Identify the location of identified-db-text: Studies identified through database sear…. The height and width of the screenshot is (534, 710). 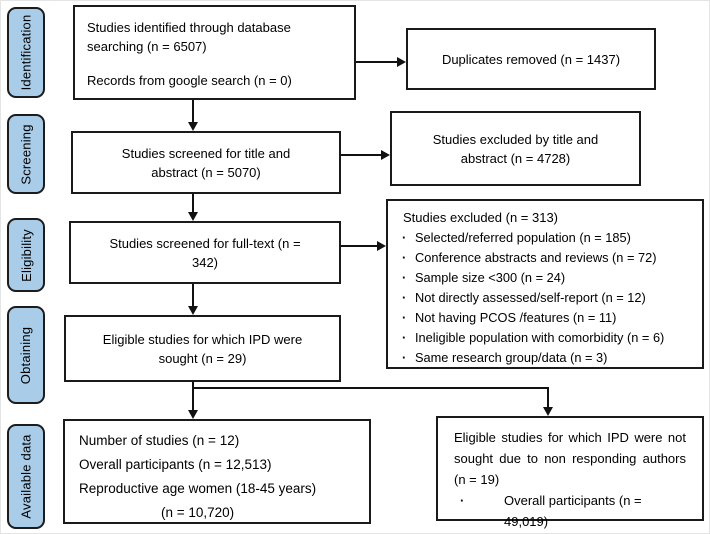
(189, 37).